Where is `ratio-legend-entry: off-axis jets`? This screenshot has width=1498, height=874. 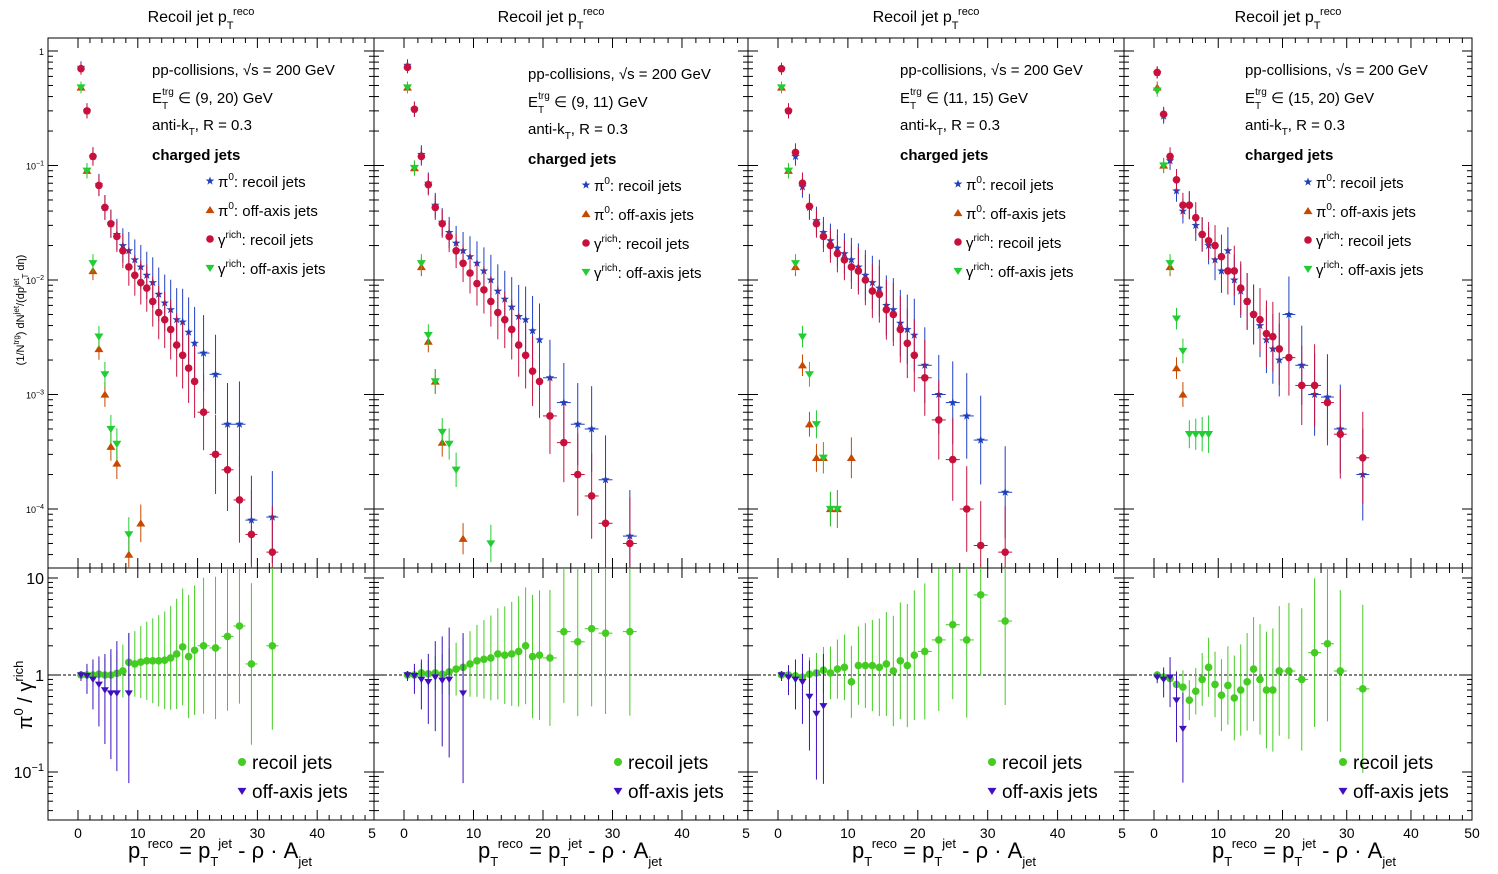 ratio-legend-entry: off-axis jets is located at coordinates (1401, 792).